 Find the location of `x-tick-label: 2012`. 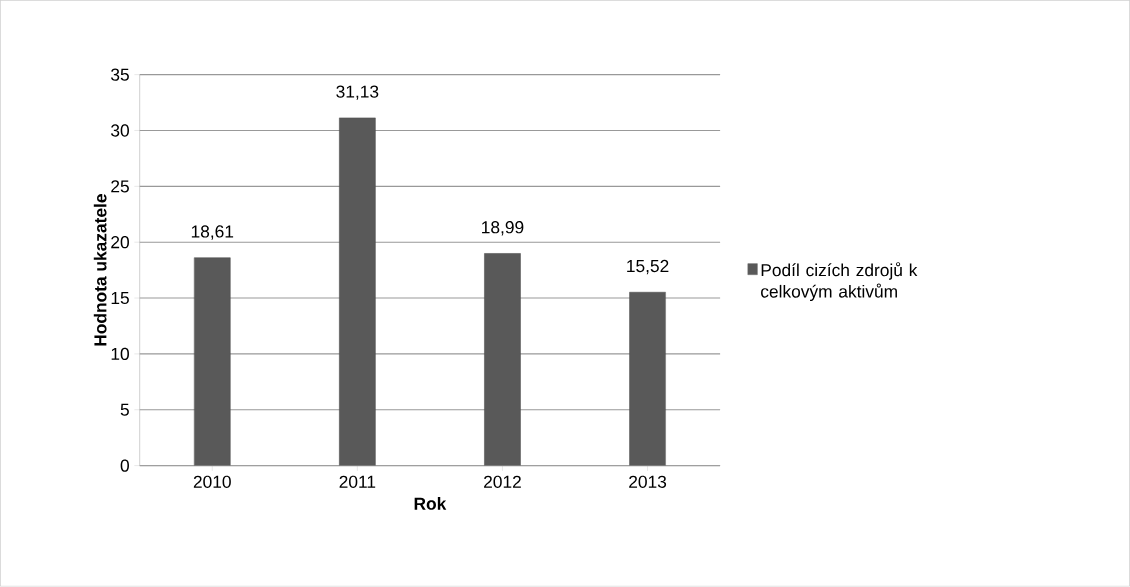

x-tick-label: 2012 is located at coordinates (502, 482).